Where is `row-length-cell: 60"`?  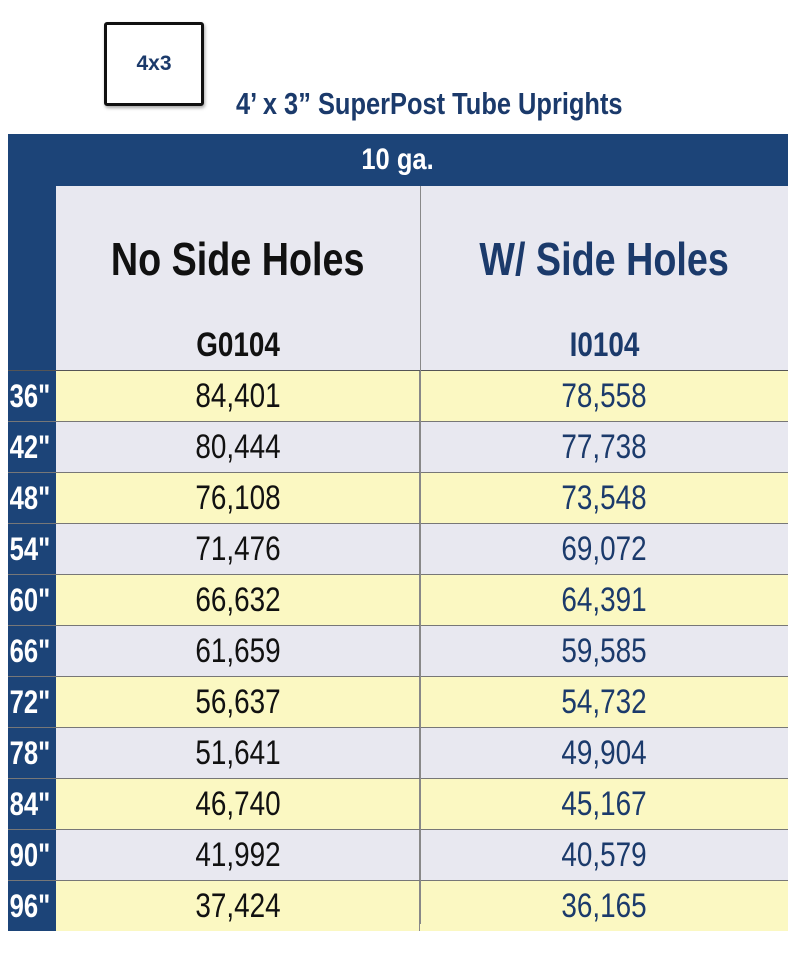
row-length-cell: 60" is located at coordinates (32, 600).